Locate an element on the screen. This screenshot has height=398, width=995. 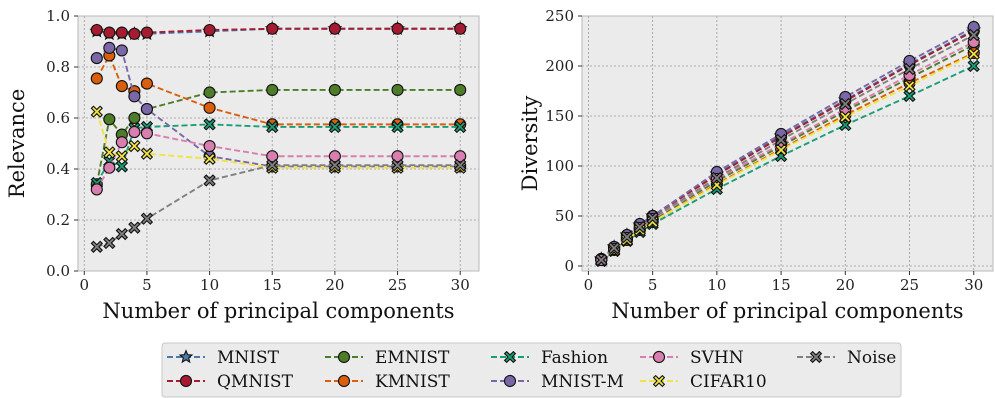
legend-item-qmnist: QMNIST is located at coordinates (230, 382).